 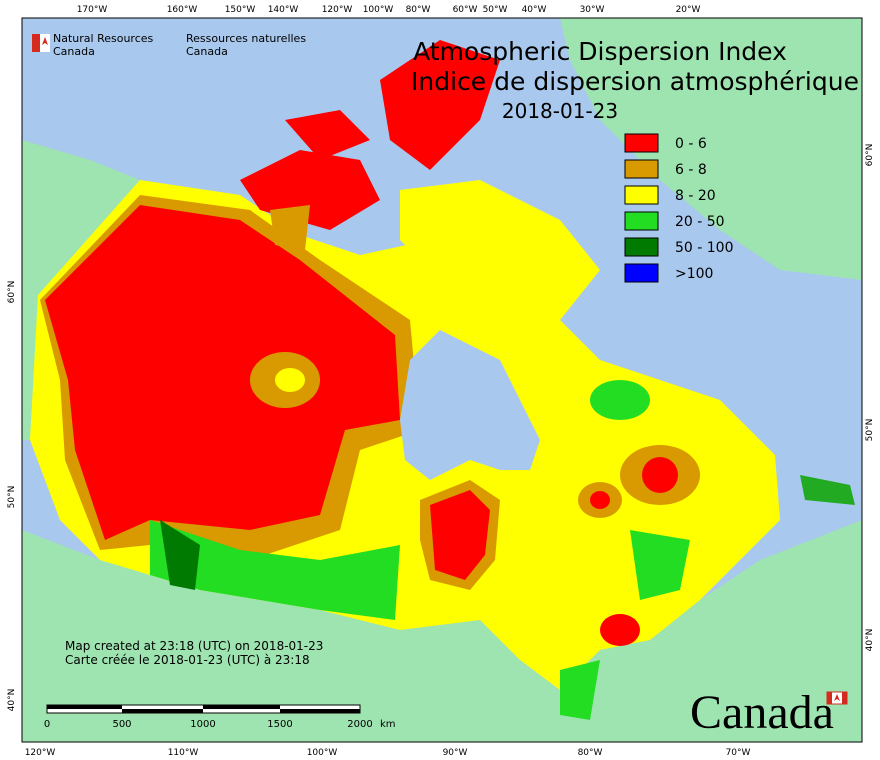 What do you see at coordinates (240, 10) in the screenshot?
I see `longitude-label: 150°W` at bounding box center [240, 10].